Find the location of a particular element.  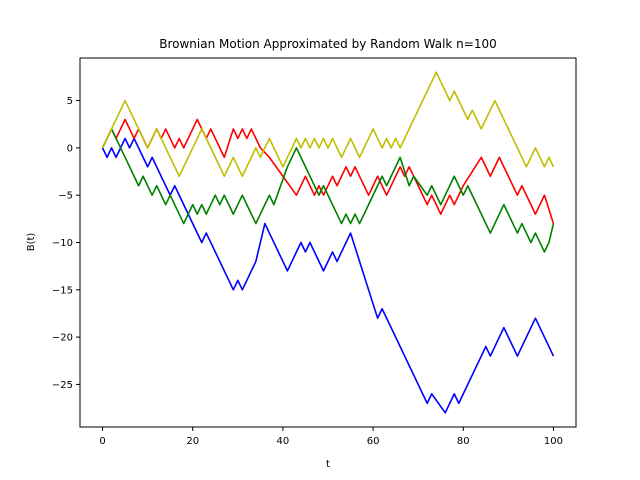

y-axis-ticks: 5 0 −5 −10 −15 −20 −25 is located at coordinates (66, 243).